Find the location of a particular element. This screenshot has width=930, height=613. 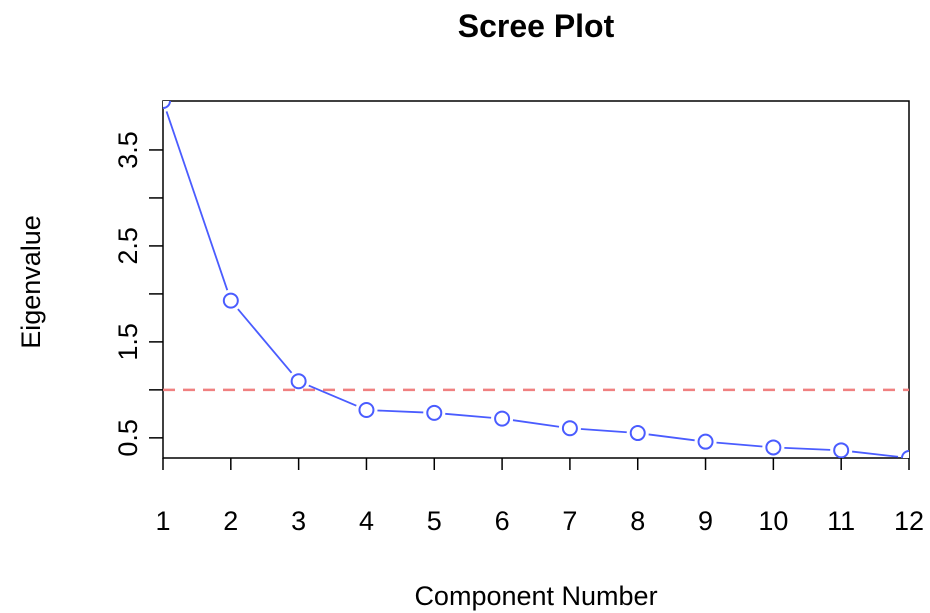

x-tick-label: 3 is located at coordinates (298, 521).